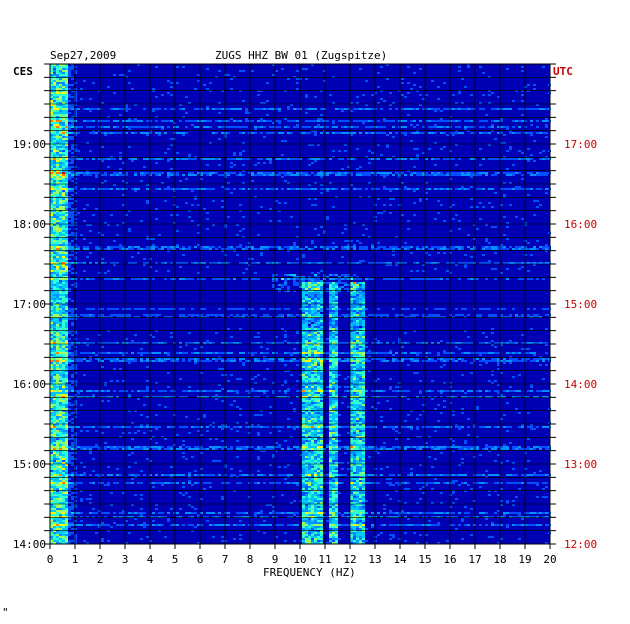  Describe the element at coordinates (524, 559) in the screenshot. I see `x-tick-label: 19` at that location.